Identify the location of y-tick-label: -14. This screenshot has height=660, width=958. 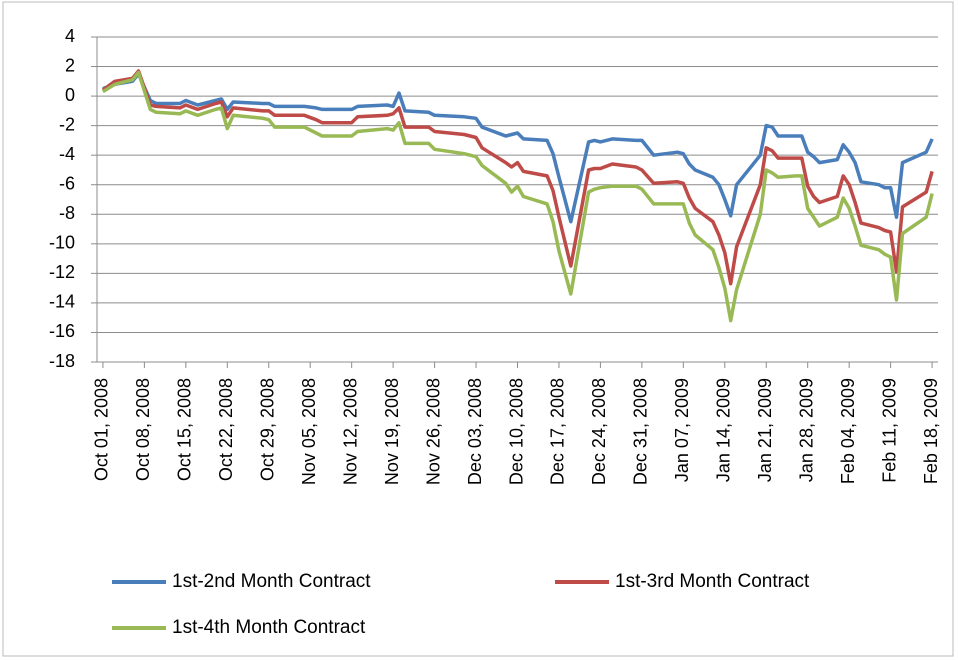
(62, 302).